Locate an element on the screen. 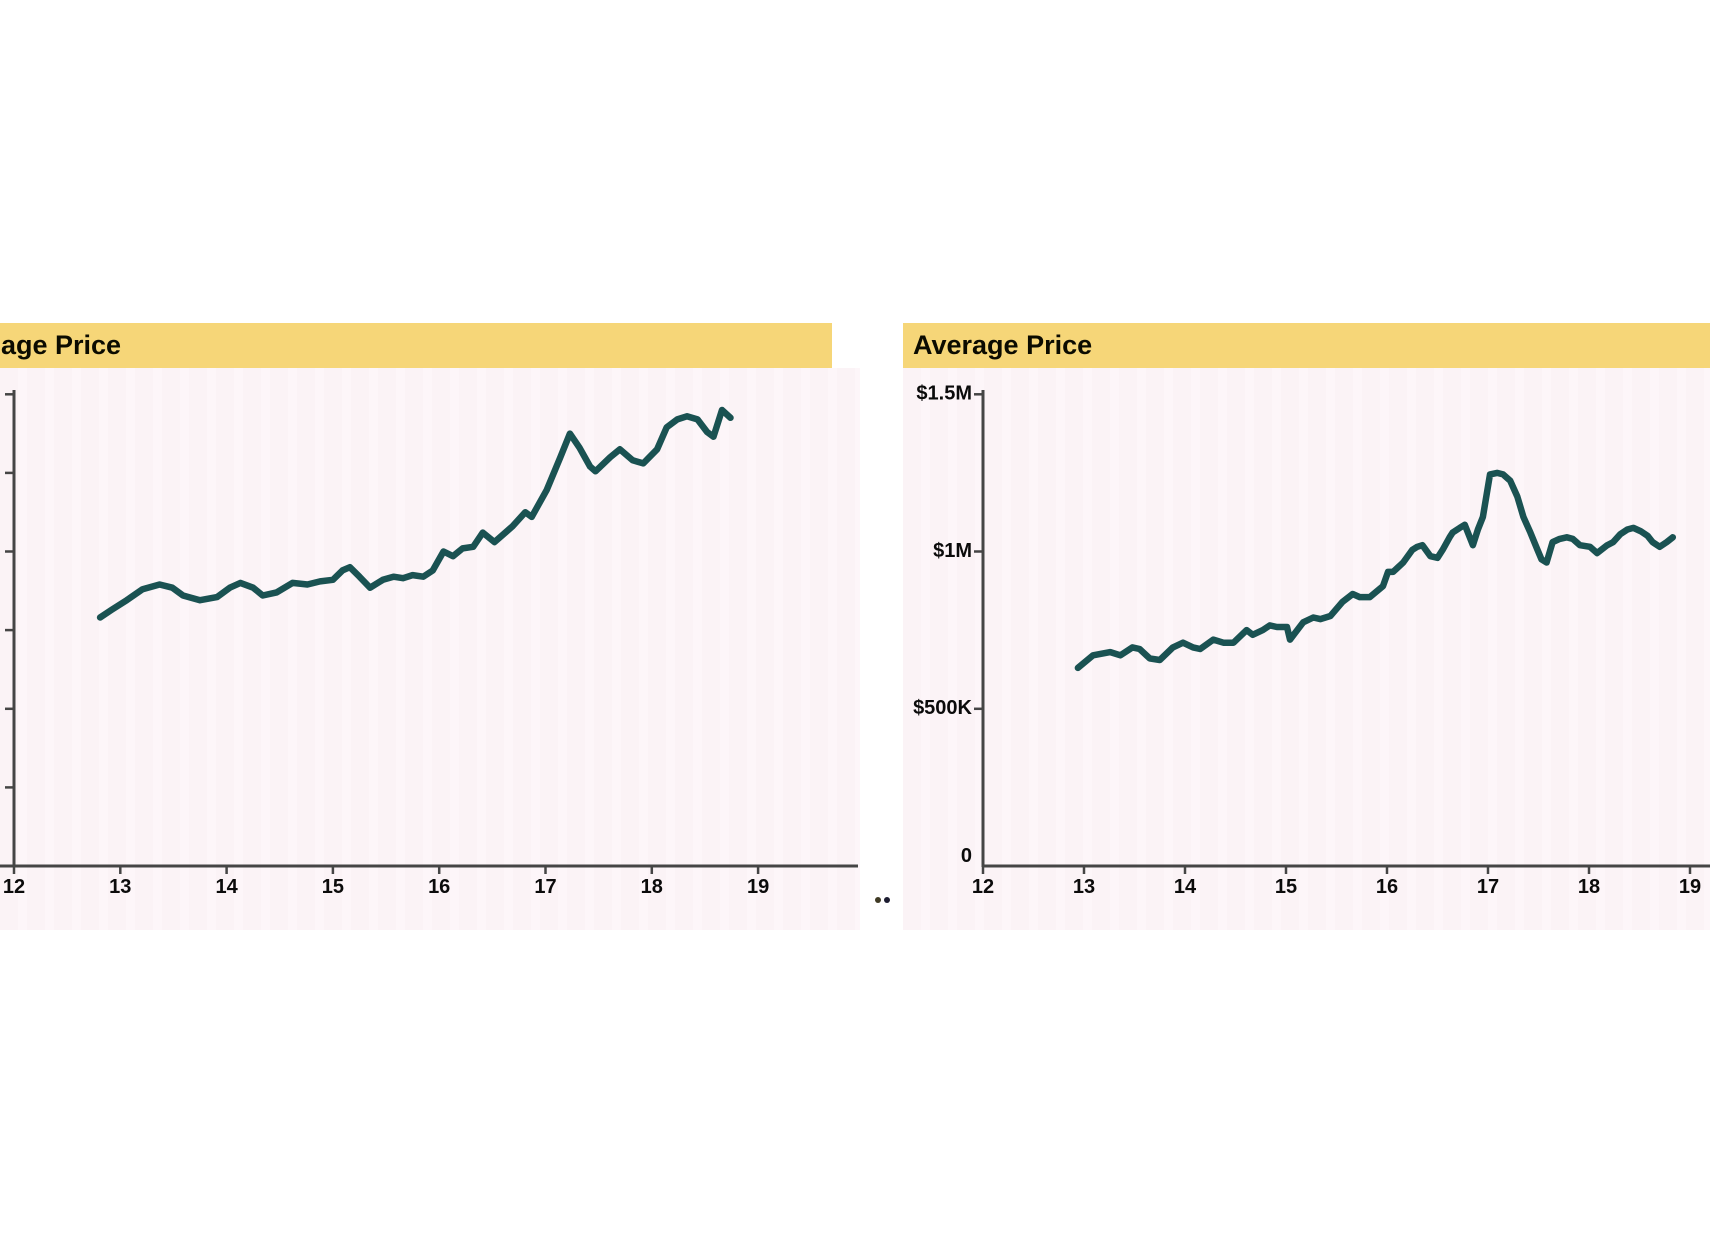 The width and height of the screenshot is (1710, 1248). y-tick-label: $1.5M is located at coordinates (944, 394).